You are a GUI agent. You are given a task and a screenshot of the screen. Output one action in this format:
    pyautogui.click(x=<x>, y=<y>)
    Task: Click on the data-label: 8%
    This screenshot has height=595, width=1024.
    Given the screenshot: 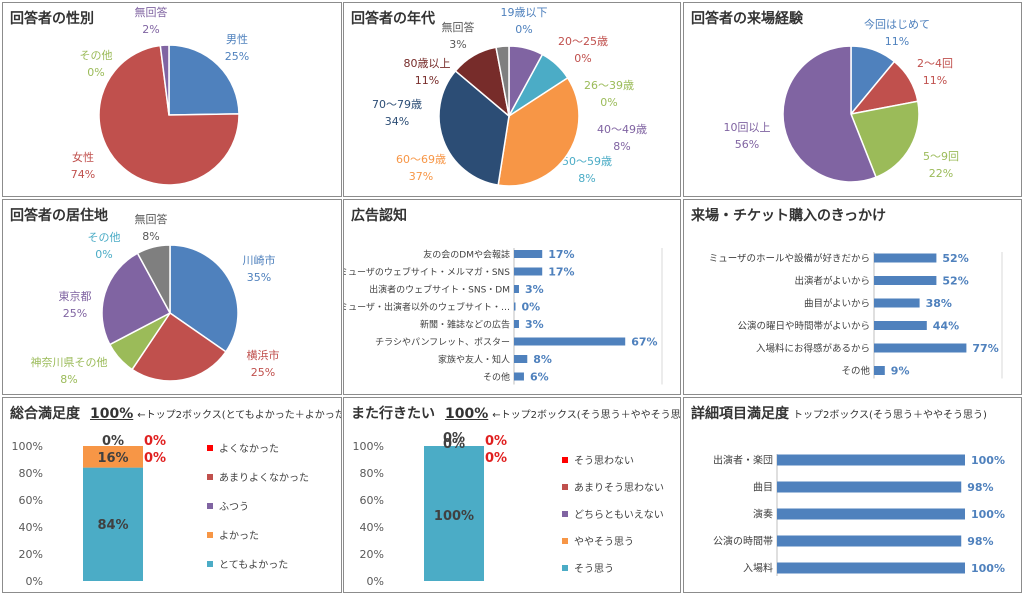 What is the action you would take?
    pyautogui.click(x=542, y=359)
    